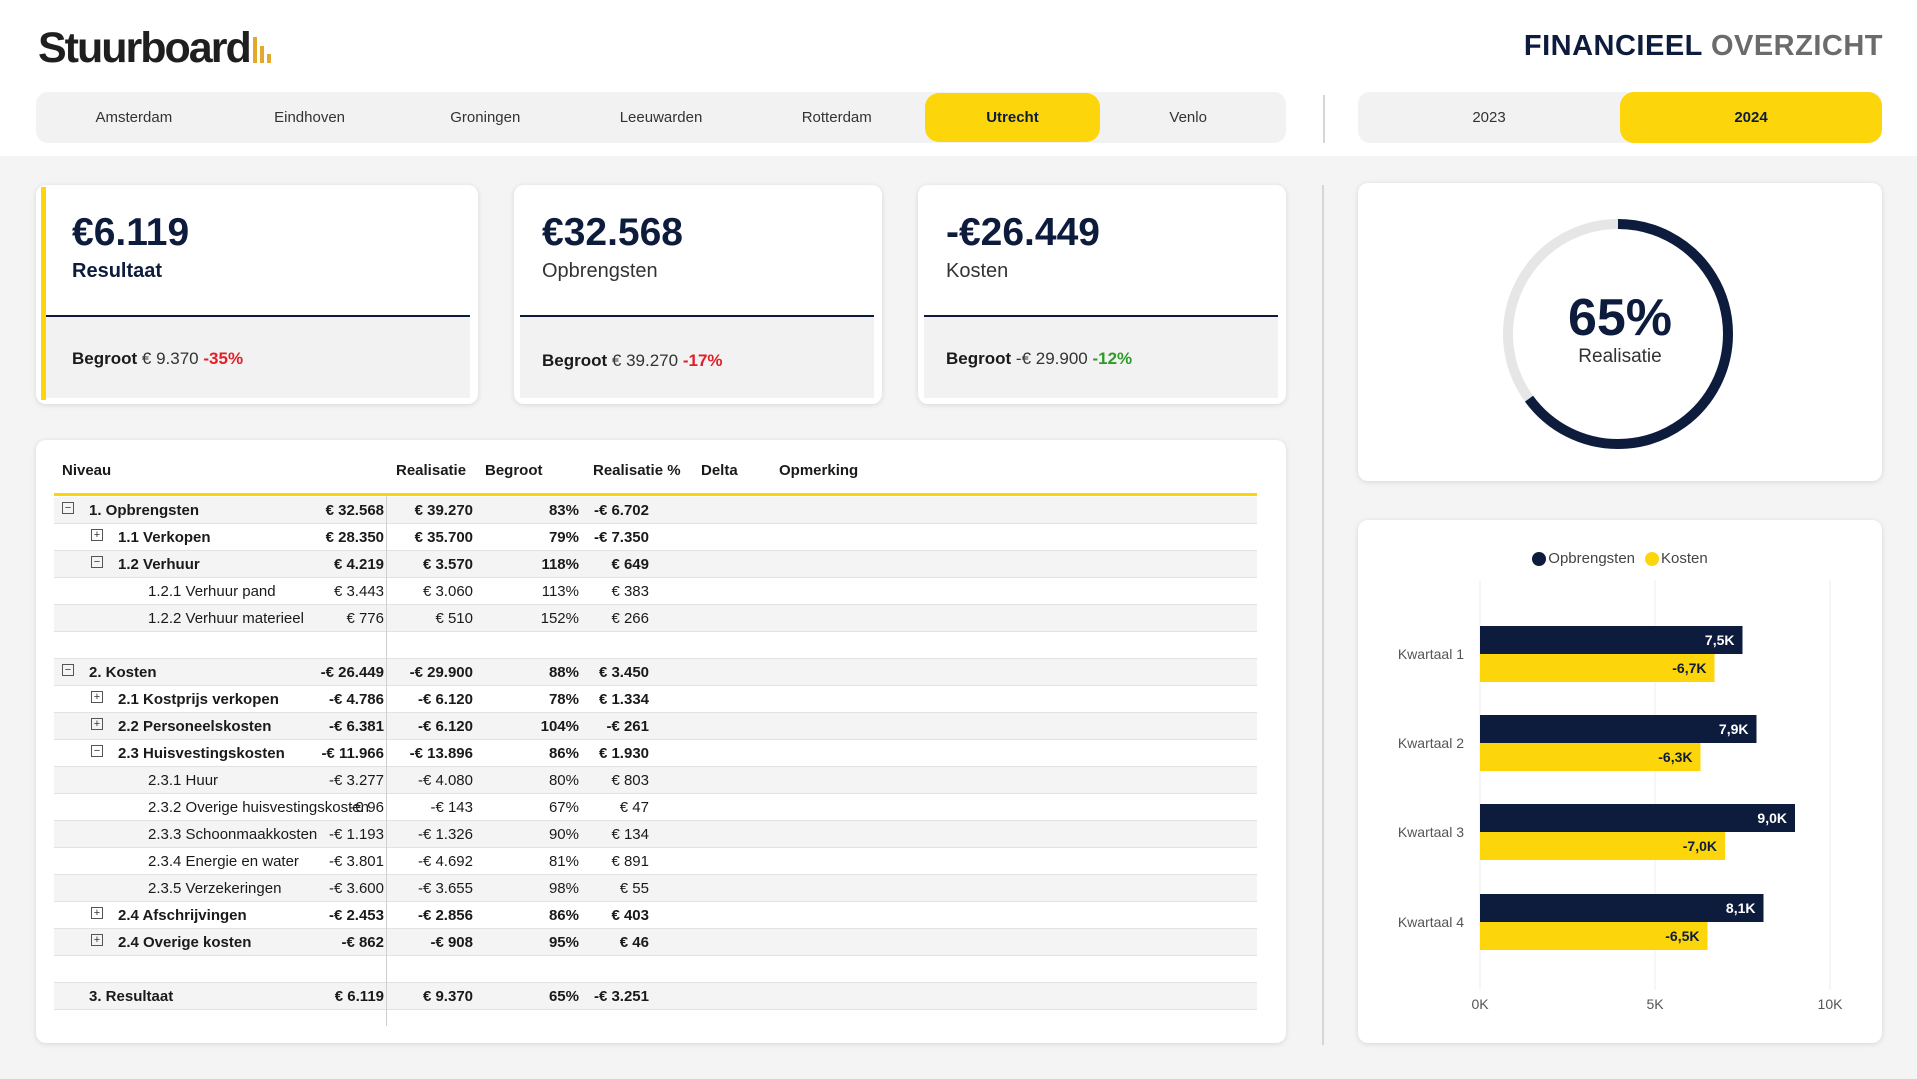  I want to click on row-label: 1.2 Verhuur, so click(159, 564).